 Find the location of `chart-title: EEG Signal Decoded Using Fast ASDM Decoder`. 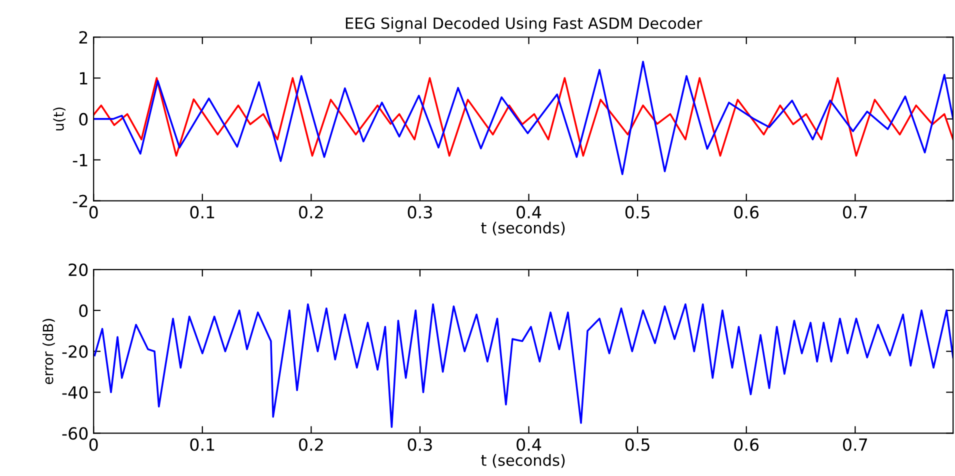

chart-title: EEG Signal Decoded Using Fast ASDM Decoder is located at coordinates (524, 24).